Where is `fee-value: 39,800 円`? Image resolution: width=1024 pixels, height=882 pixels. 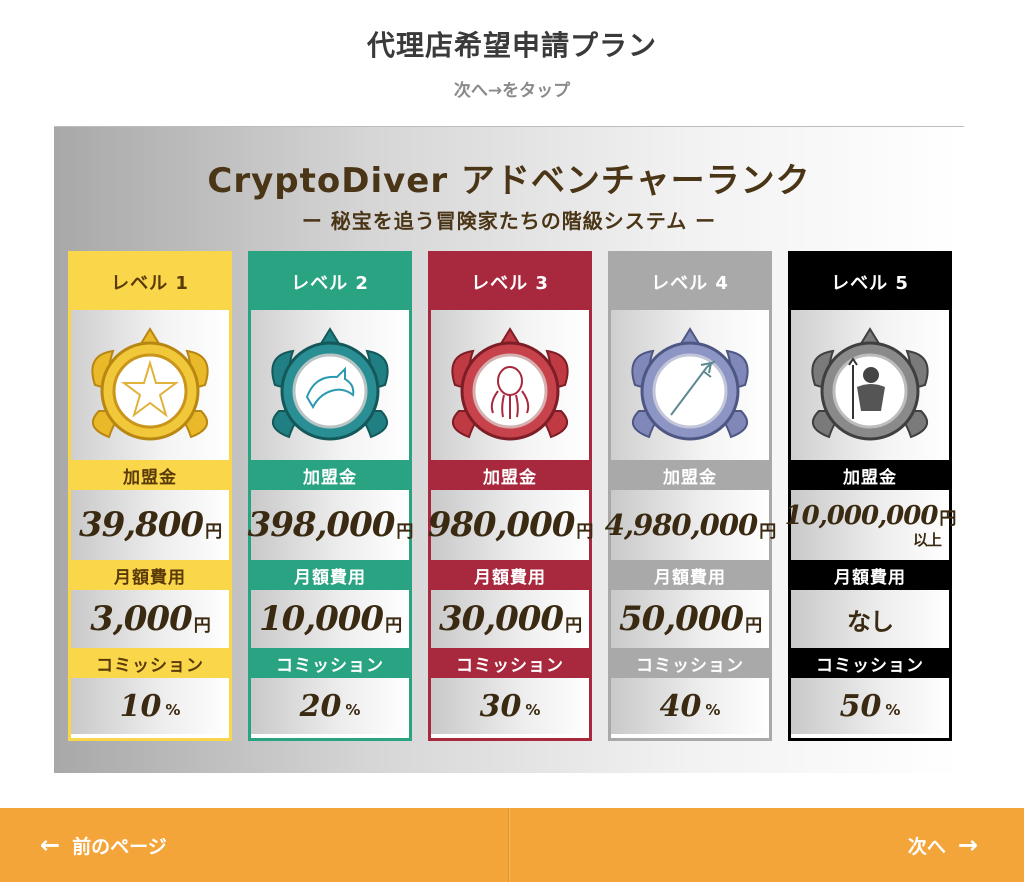
fee-value: 39,800 円 is located at coordinates (150, 525).